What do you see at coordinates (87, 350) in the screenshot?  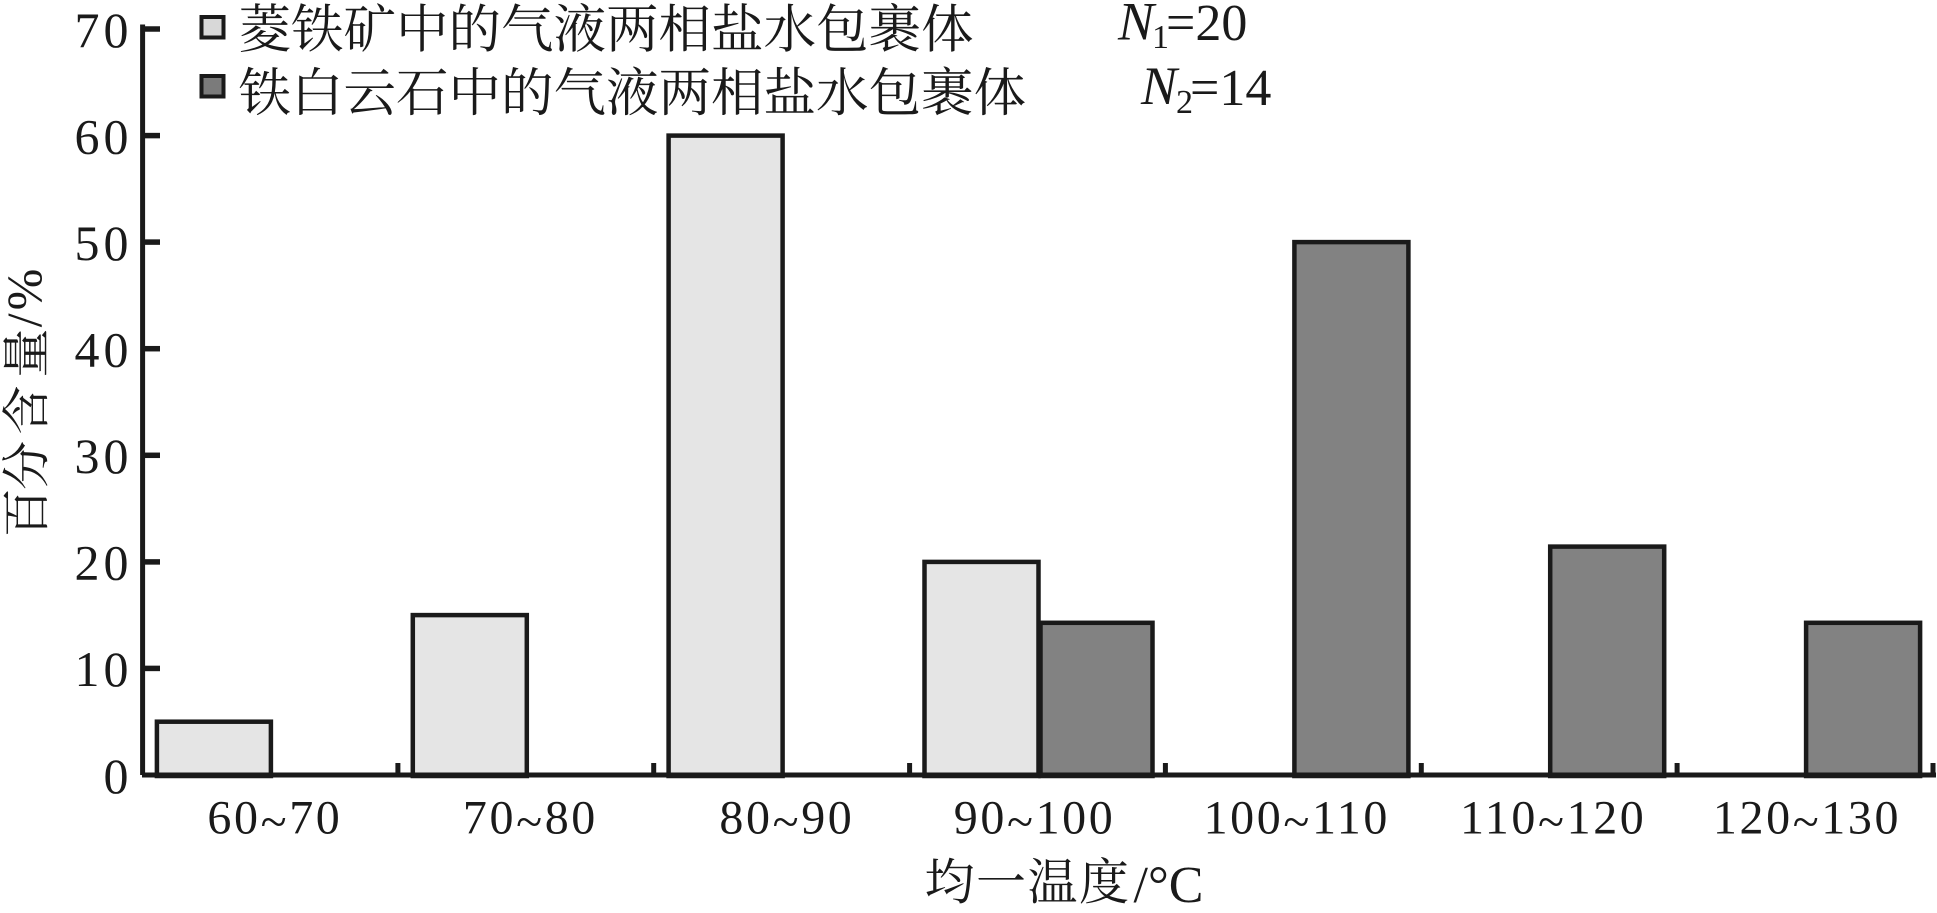 I see `svg-text: 4` at bounding box center [87, 350].